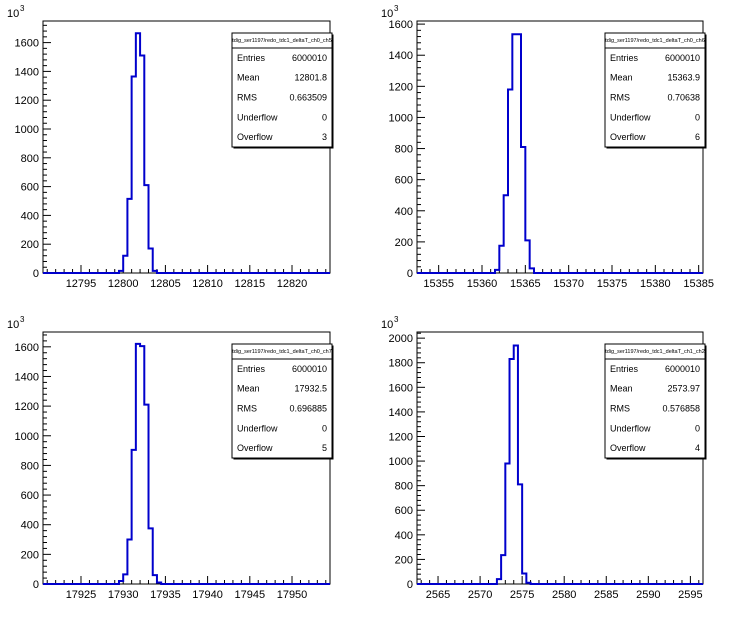 Image resolution: width=746 pixels, height=622 pixels. Describe the element at coordinates (292, 595) in the screenshot. I see `x-tick-label: 17950` at that location.